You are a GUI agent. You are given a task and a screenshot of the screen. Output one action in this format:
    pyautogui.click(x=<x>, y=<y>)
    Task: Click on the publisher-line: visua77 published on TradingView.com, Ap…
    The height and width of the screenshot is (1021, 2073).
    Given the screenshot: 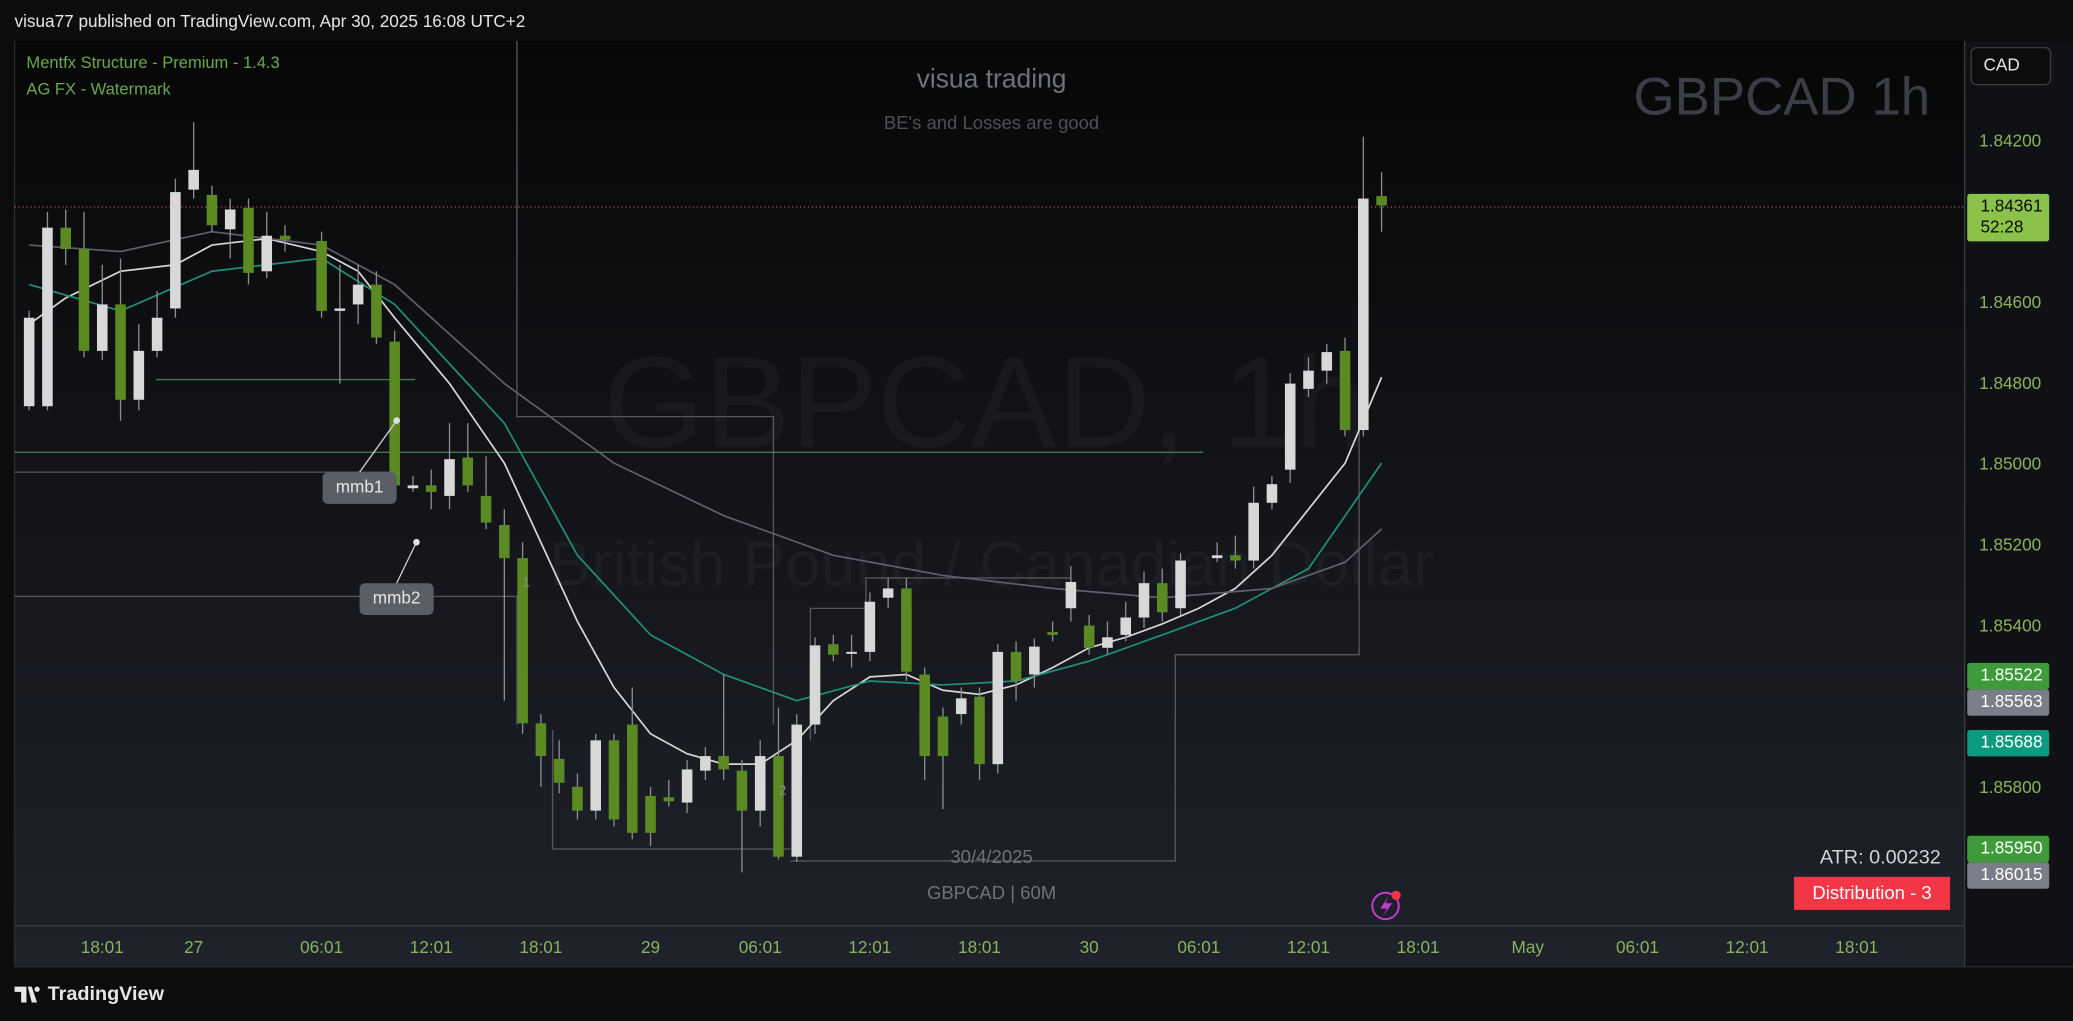 What is the action you would take?
    pyautogui.click(x=270, y=21)
    